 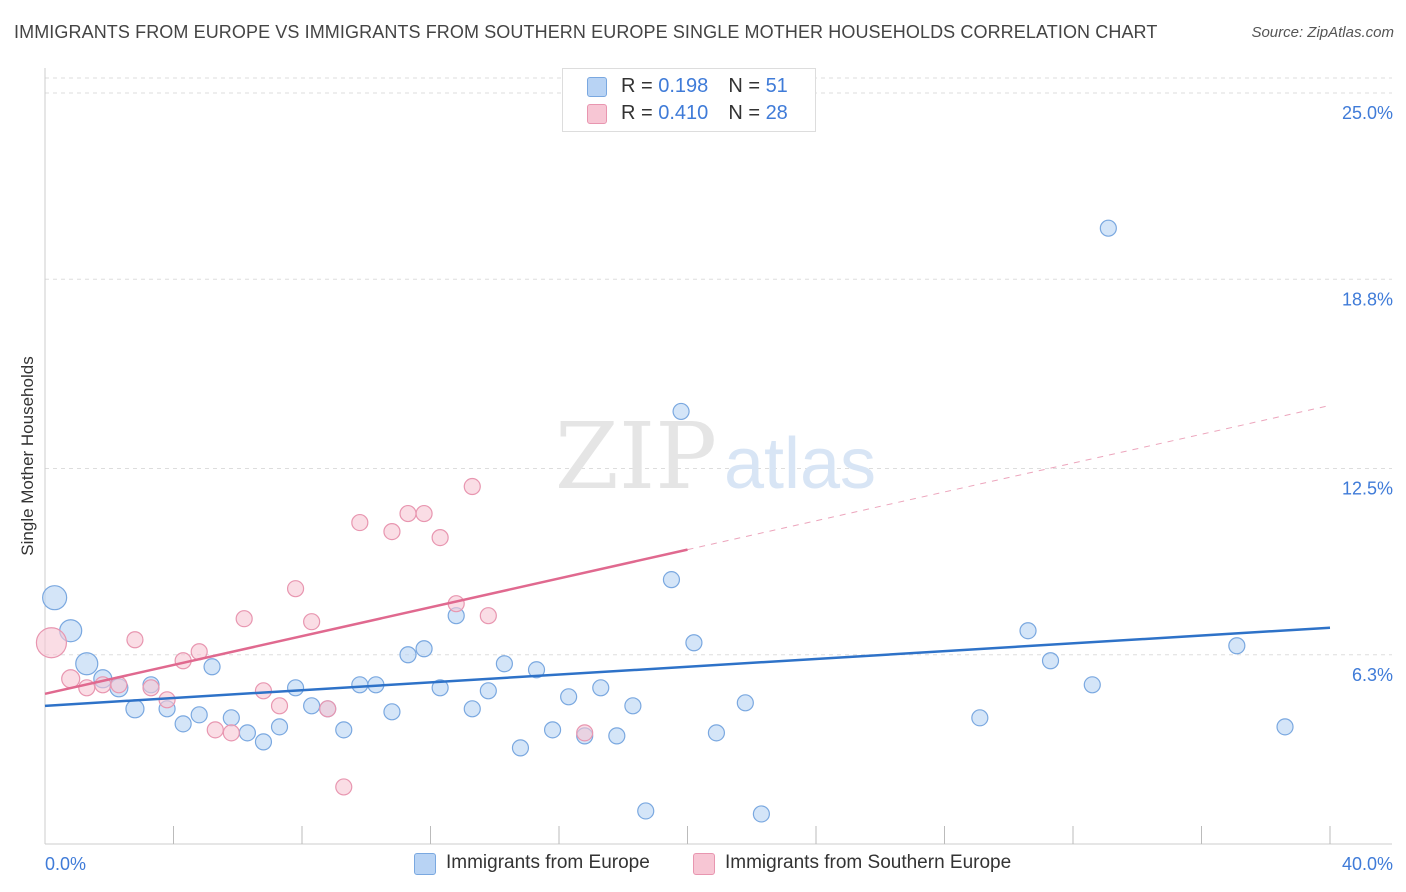 I want to click on legend-swatch-southern, so click(x=597, y=114).